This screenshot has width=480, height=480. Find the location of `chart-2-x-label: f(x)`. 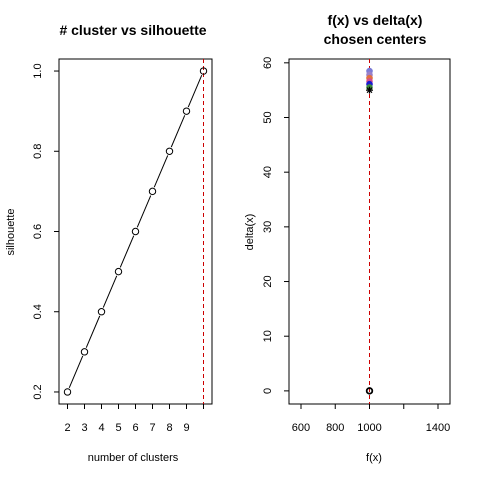

chart-2-x-label: f(x) is located at coordinates (374, 458).